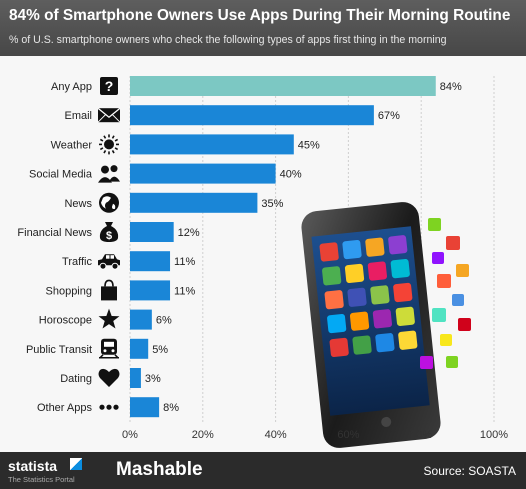 The image size is (526, 489). What do you see at coordinates (65, 321) in the screenshot?
I see `category-label: Horoscope` at bounding box center [65, 321].